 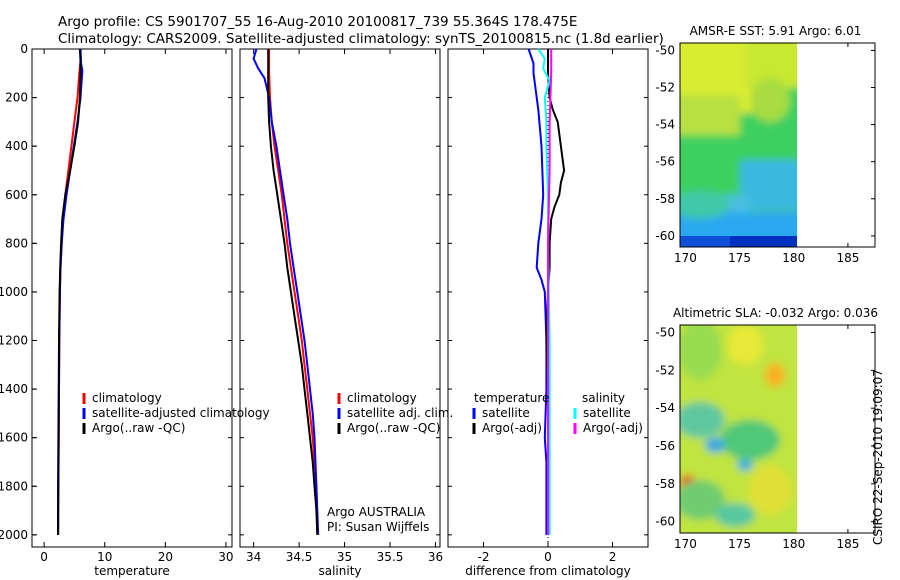 I want to click on annotation-line: Argo AUSTRALIA, so click(x=376, y=512).